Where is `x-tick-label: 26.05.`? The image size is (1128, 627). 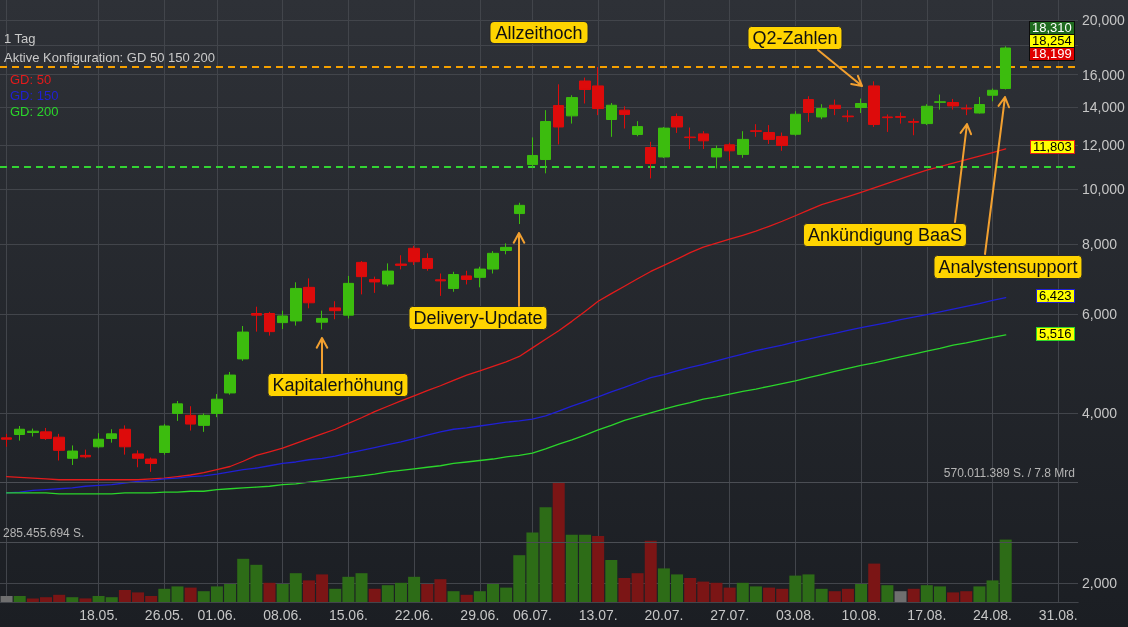
x-tick-label: 26.05. is located at coordinates (164, 615).